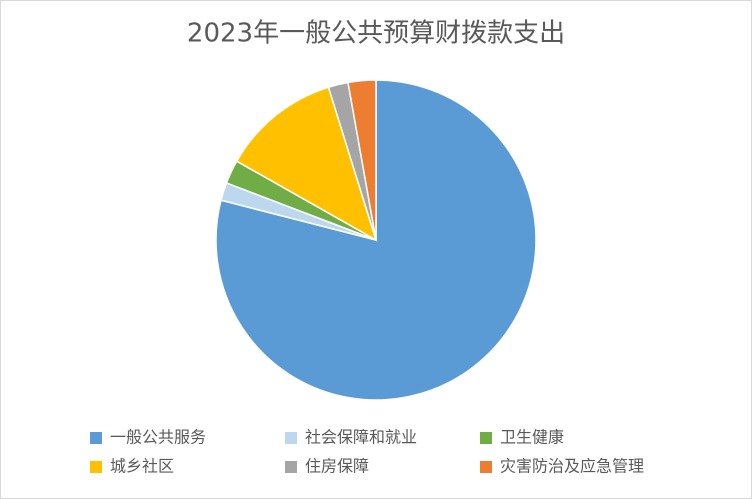 The width and height of the screenshot is (752, 499). Describe the element at coordinates (142, 466) in the screenshot. I see `legend-label: 城乡社区` at that location.